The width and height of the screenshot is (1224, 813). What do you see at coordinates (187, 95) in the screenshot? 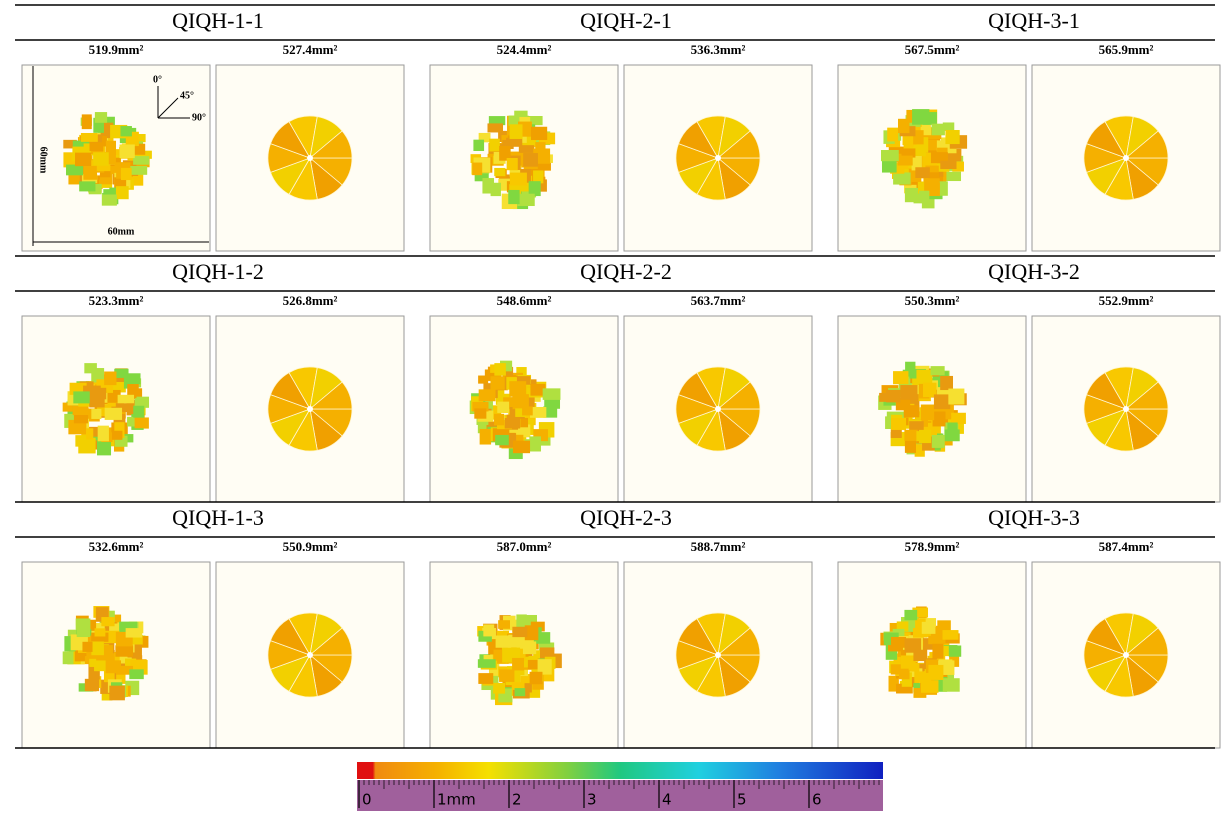
I see `angle-label: 45°` at bounding box center [187, 95].